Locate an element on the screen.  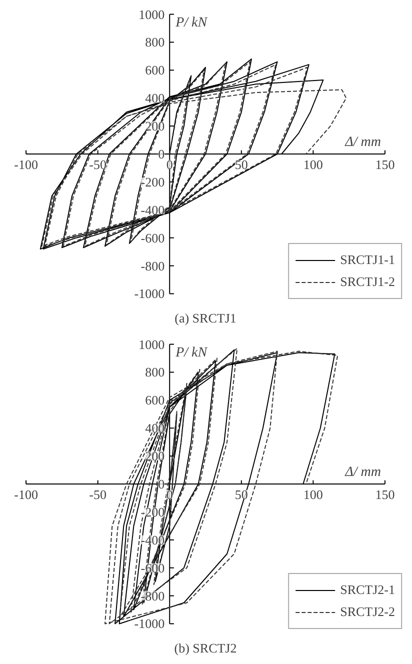
text: (a) SRCTJ1 is located at coordinates (205, 318).